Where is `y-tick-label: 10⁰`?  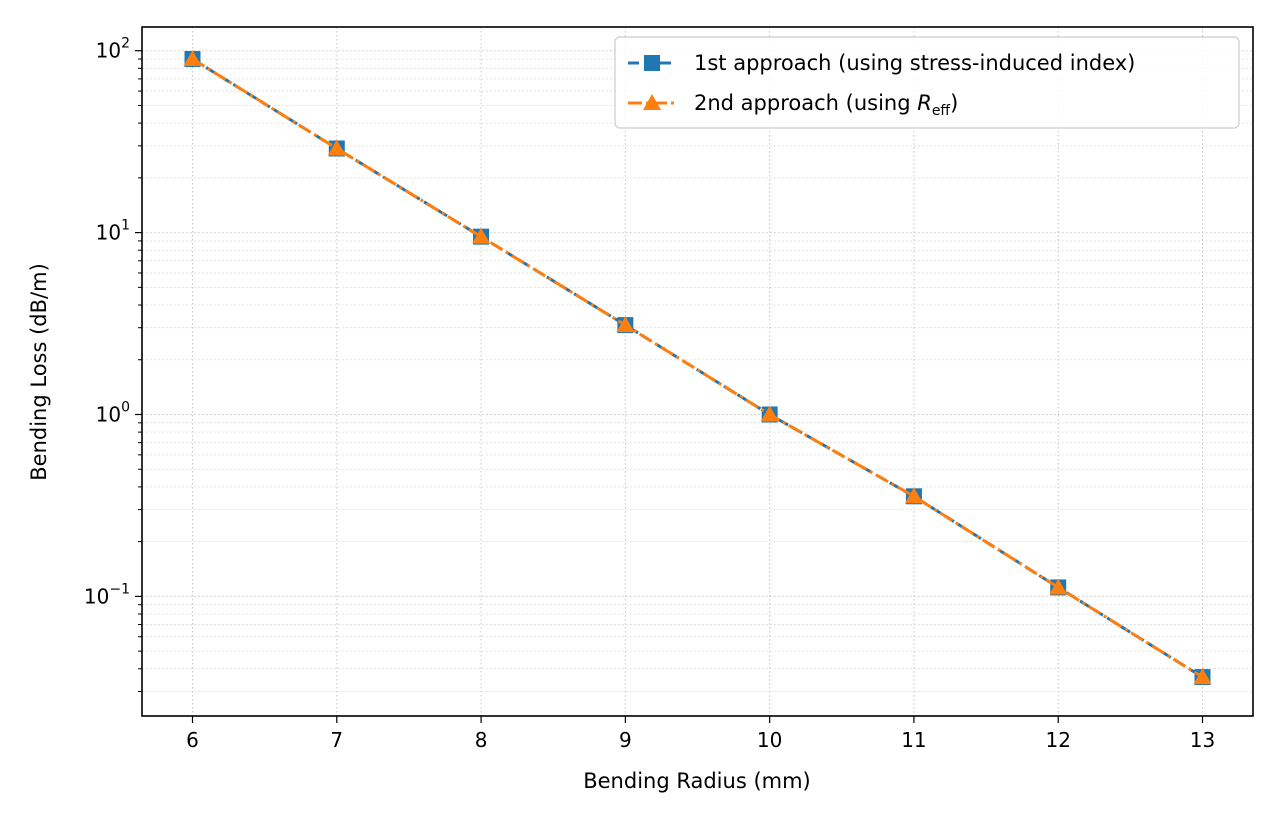 y-tick-label: 10⁰ is located at coordinates (113, 412).